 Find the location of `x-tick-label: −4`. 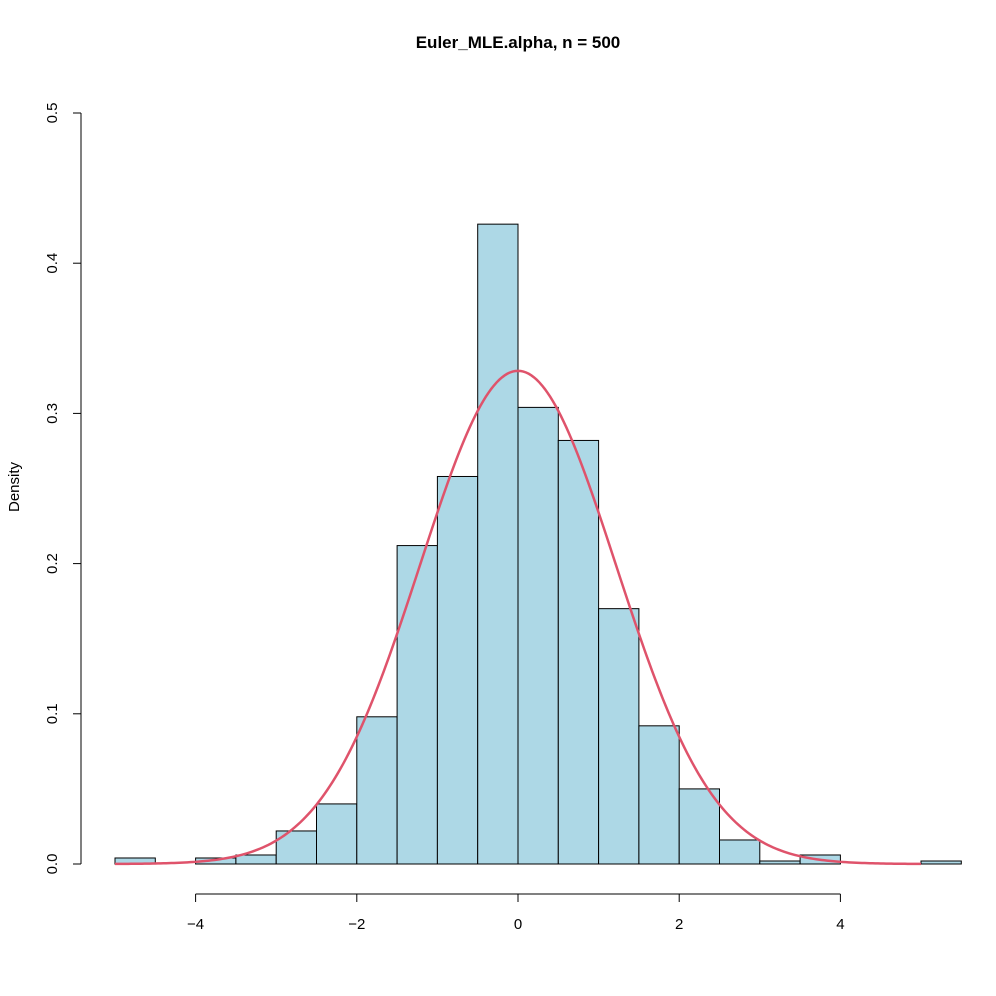

x-tick-label: −4 is located at coordinates (195, 924).